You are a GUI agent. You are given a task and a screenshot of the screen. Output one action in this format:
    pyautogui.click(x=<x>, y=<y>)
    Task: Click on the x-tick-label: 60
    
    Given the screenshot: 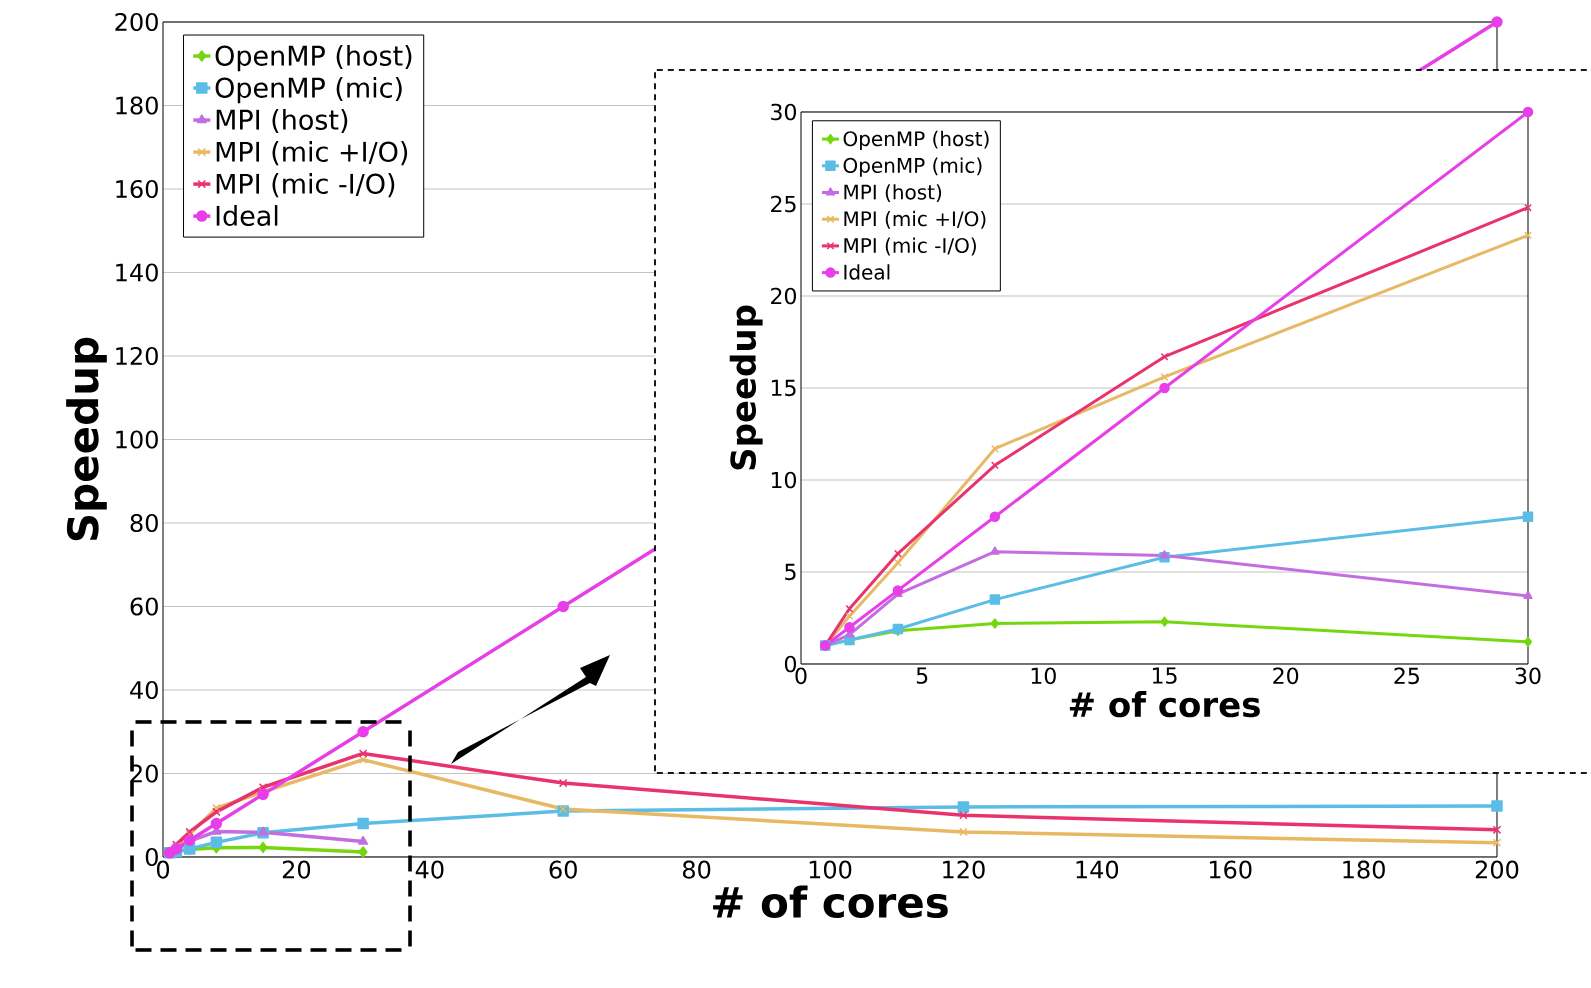 What is the action you would take?
    pyautogui.click(x=563, y=869)
    